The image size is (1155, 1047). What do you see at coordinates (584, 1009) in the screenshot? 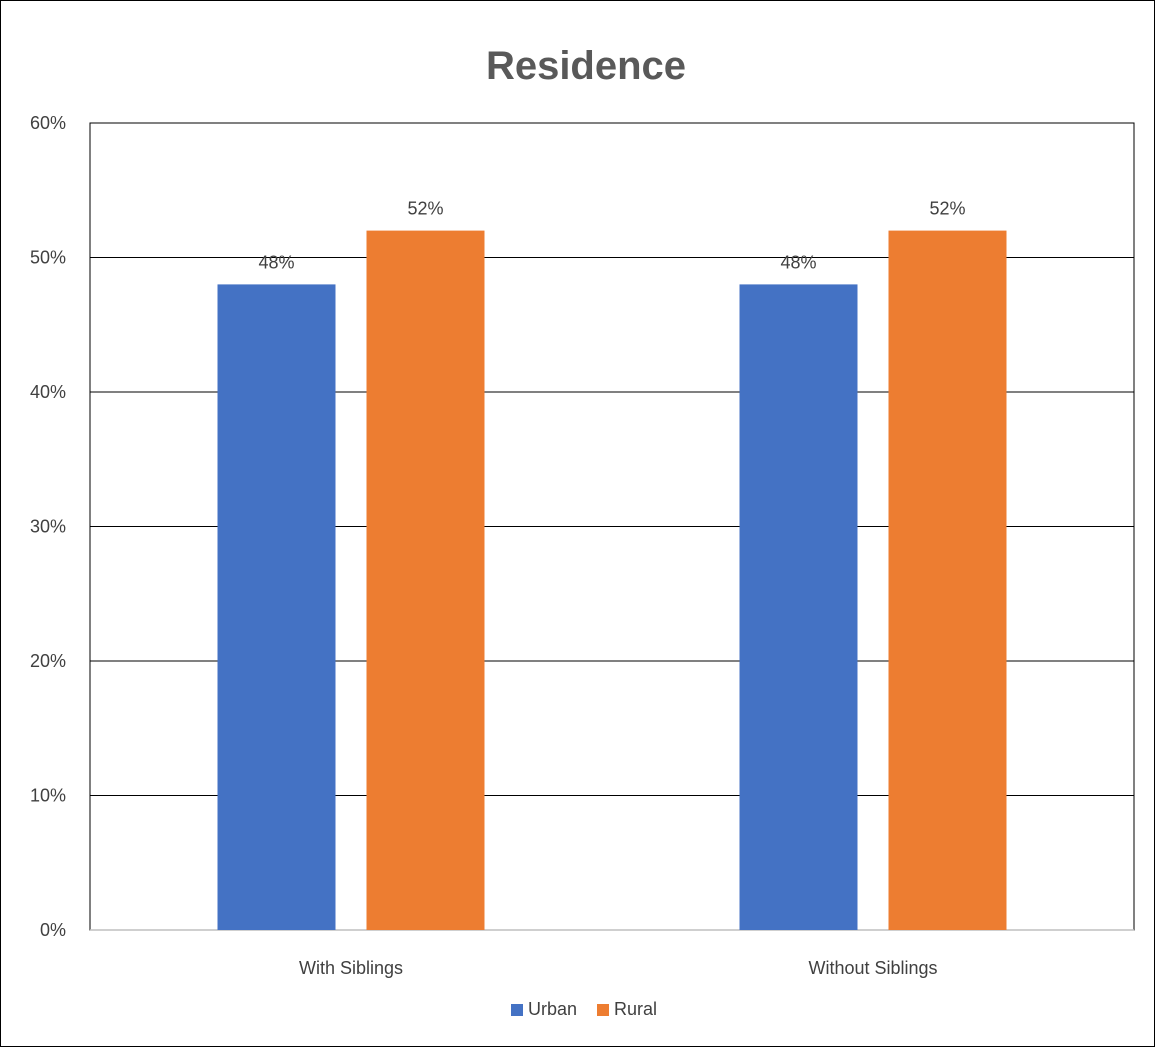
I see `legend: Urban Rural` at bounding box center [584, 1009].